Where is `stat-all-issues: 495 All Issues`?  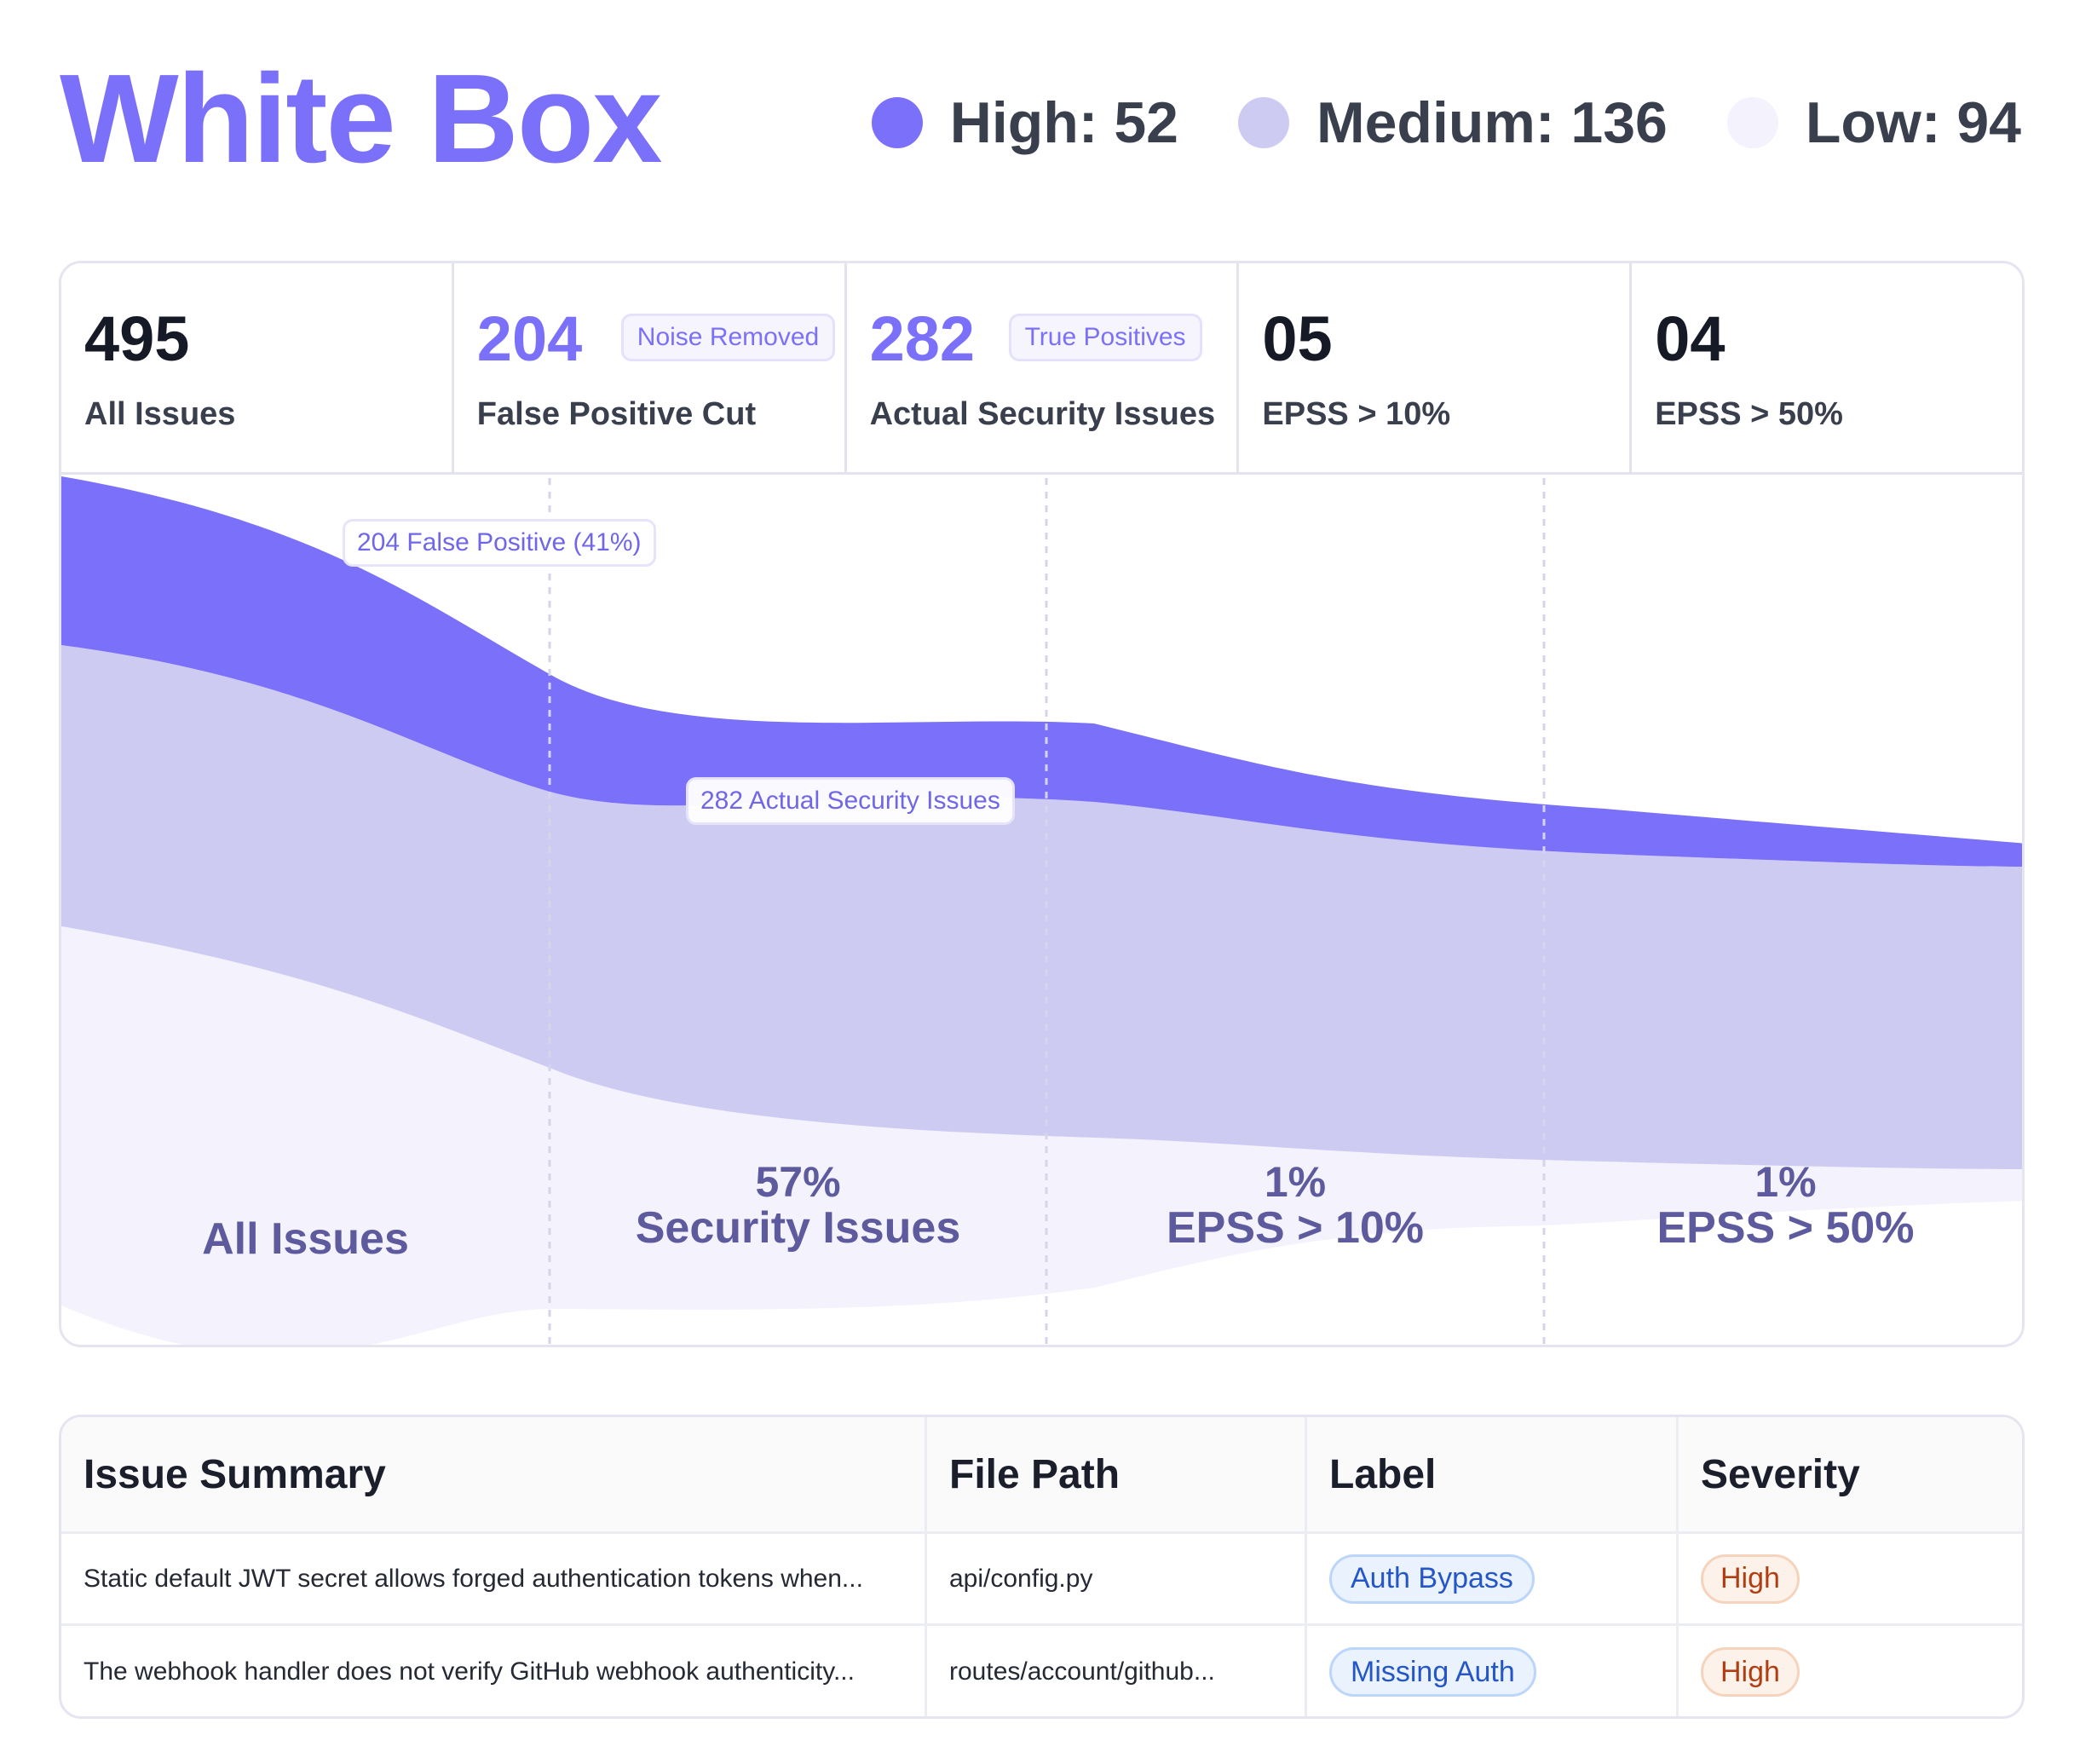
stat-all-issues: 495 All Issues is located at coordinates (257, 368).